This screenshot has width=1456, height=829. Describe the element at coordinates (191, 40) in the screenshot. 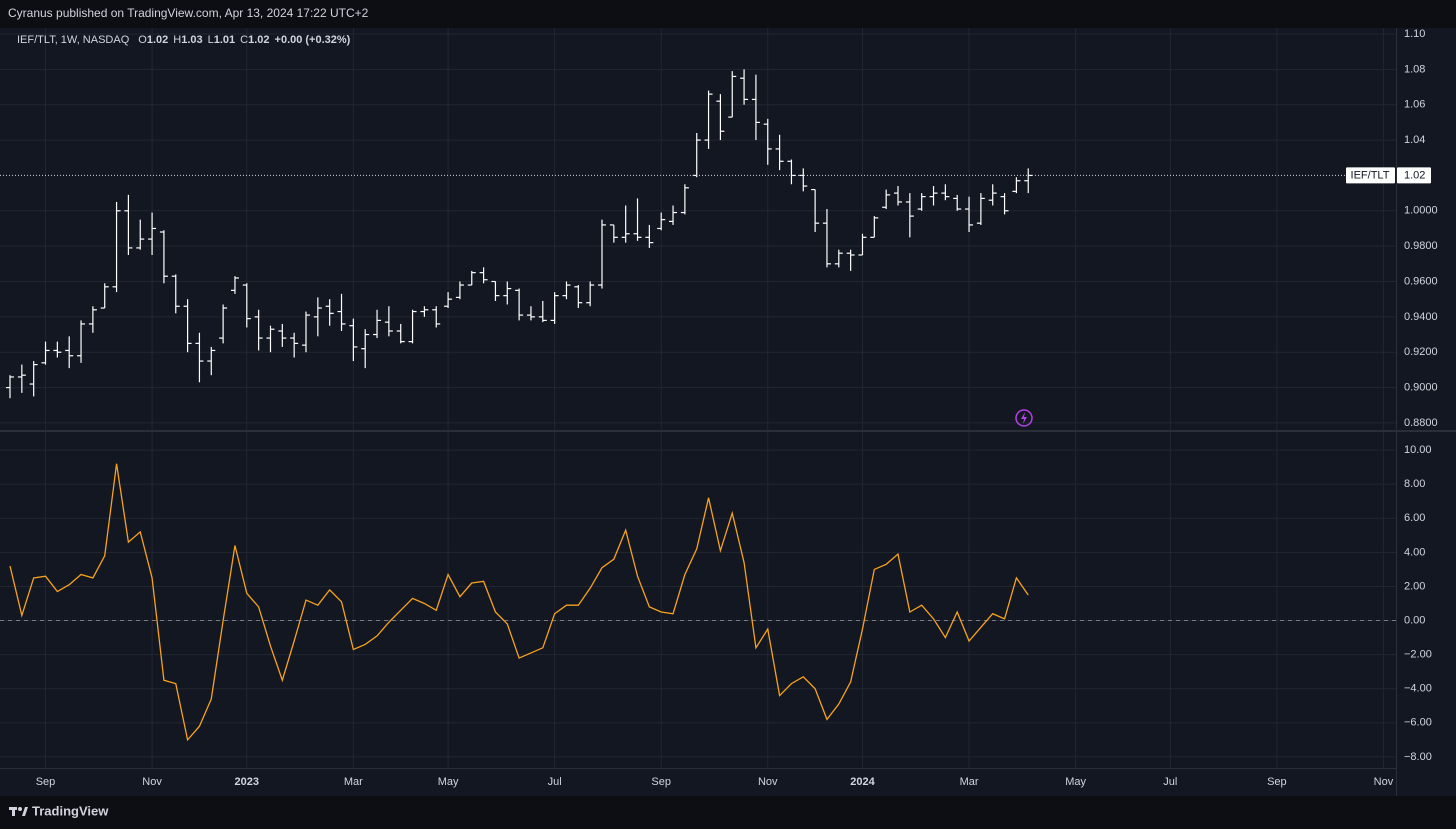

I see `legend-value: 1.03` at that location.